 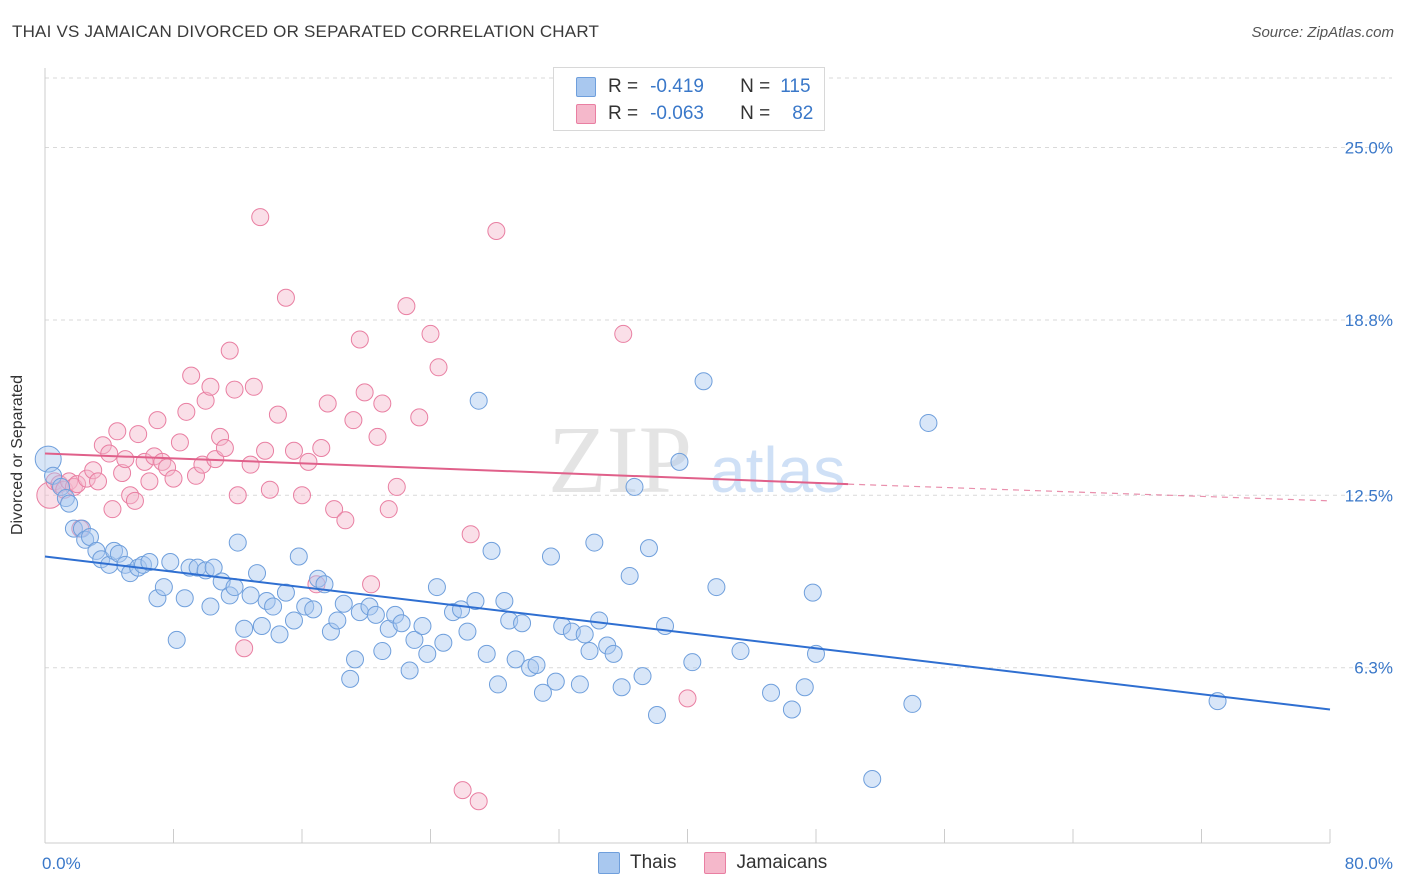 I want to click on jamaicans-trendline, so click(x=446, y=469).